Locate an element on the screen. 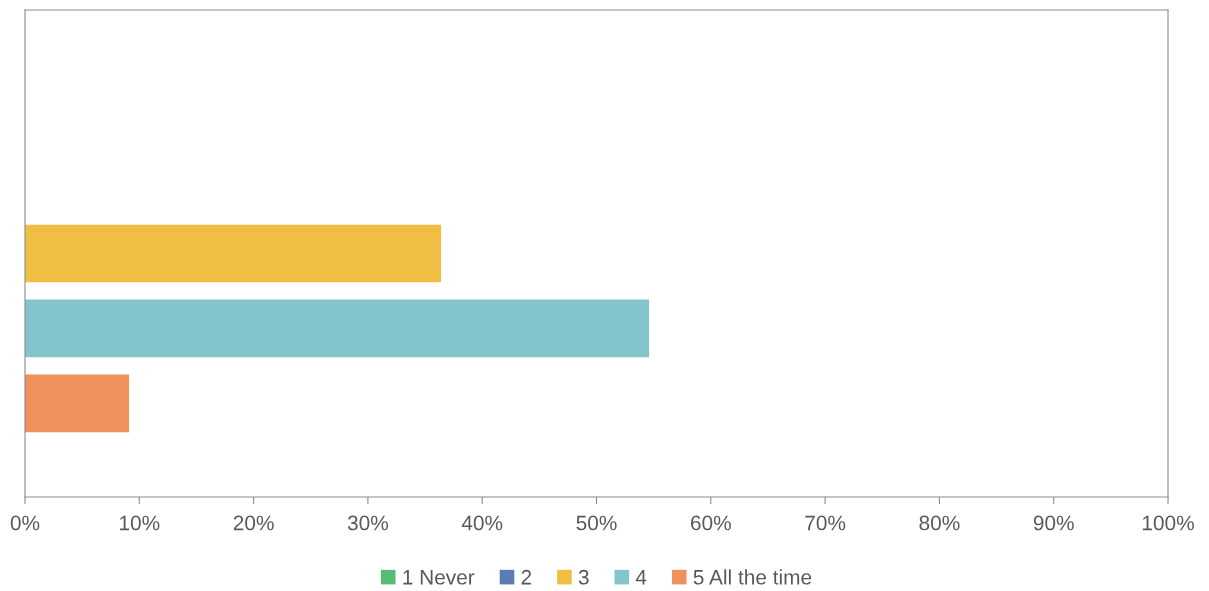 The image size is (1209, 591). legend-label: 1 Never is located at coordinates (439, 577).